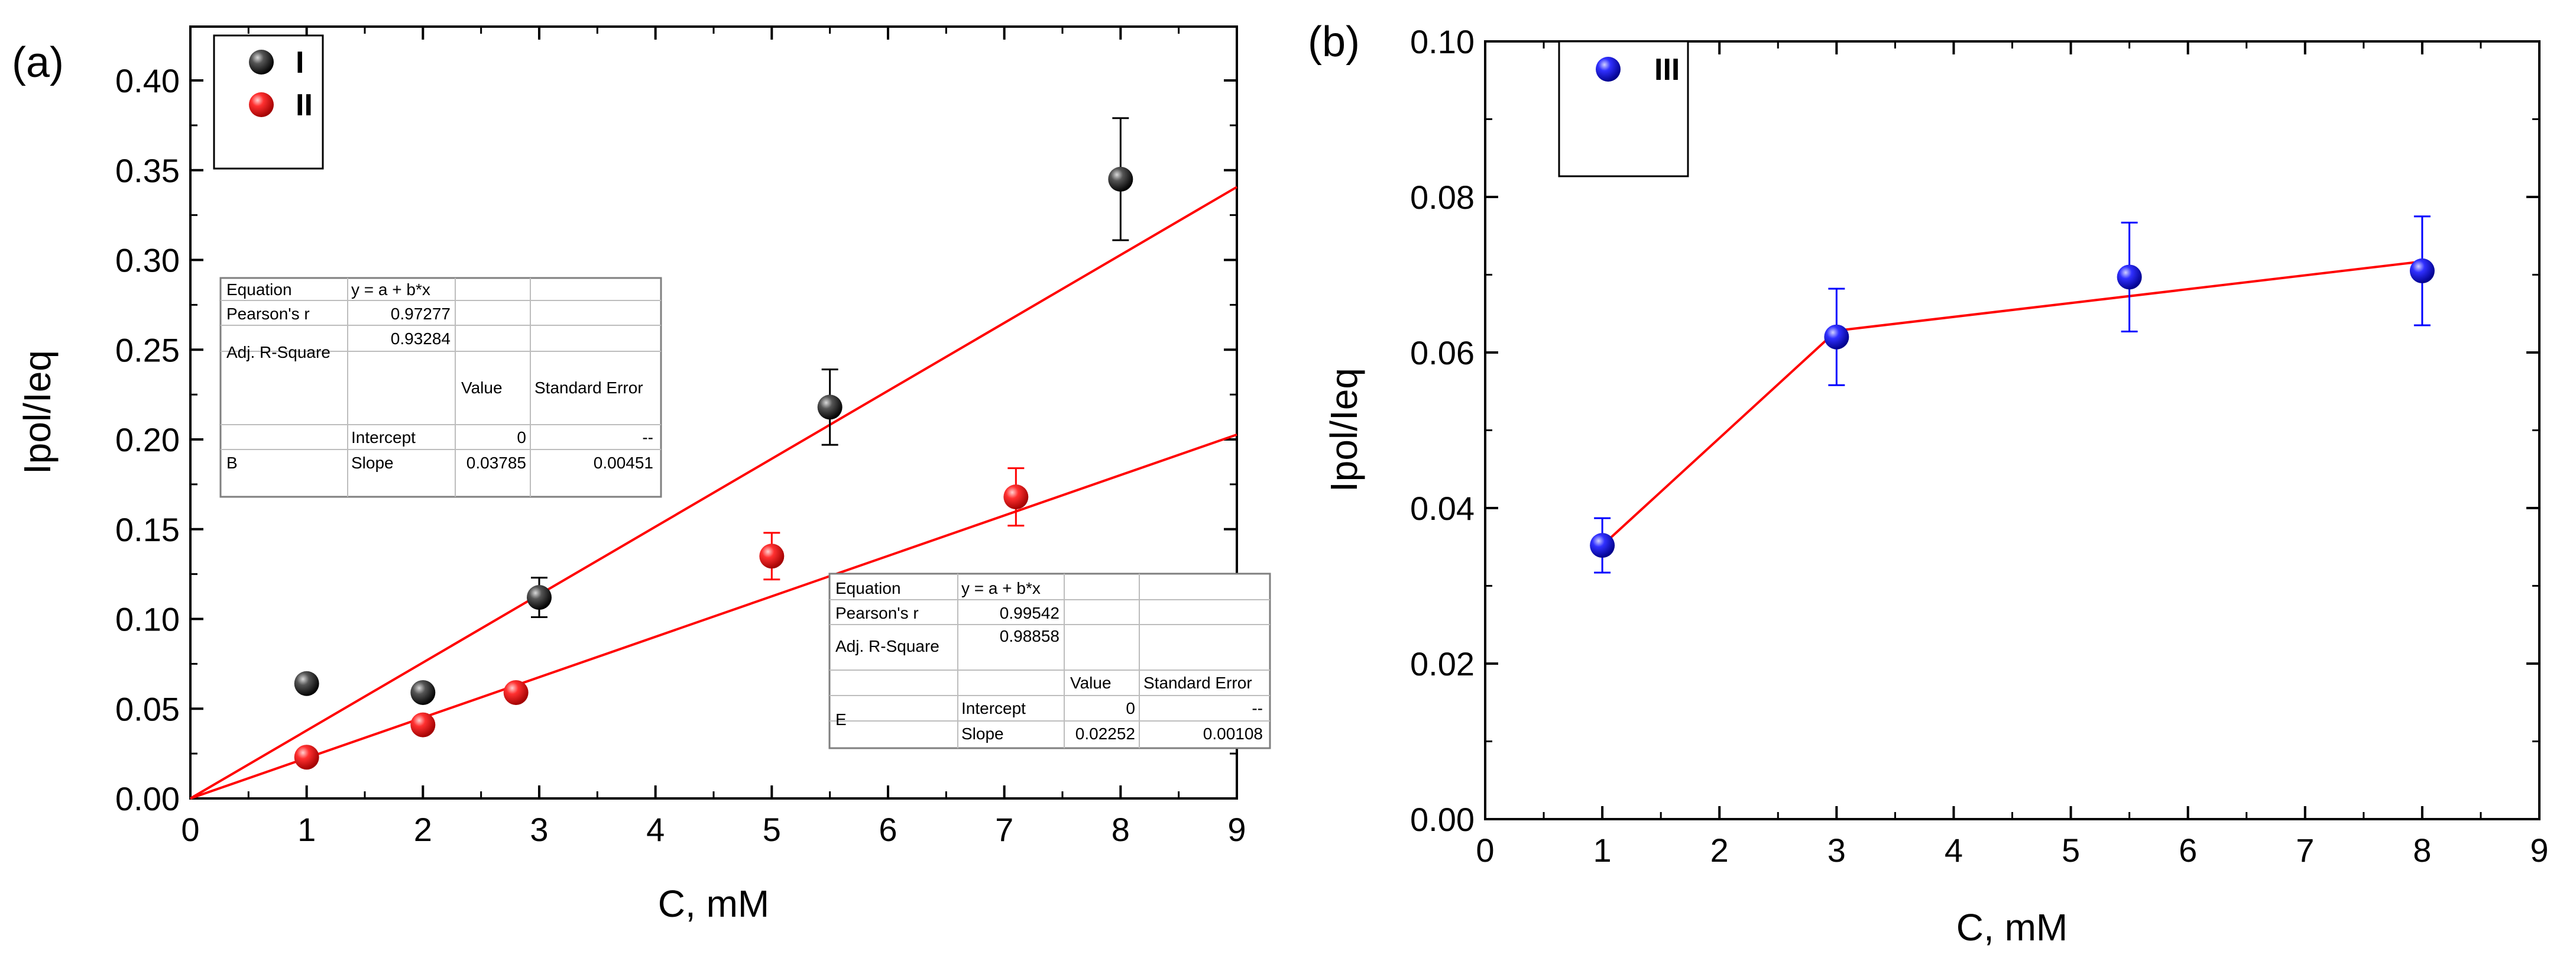  What do you see at coordinates (304, 105) in the screenshot?
I see `legend-label-ii: II` at bounding box center [304, 105].